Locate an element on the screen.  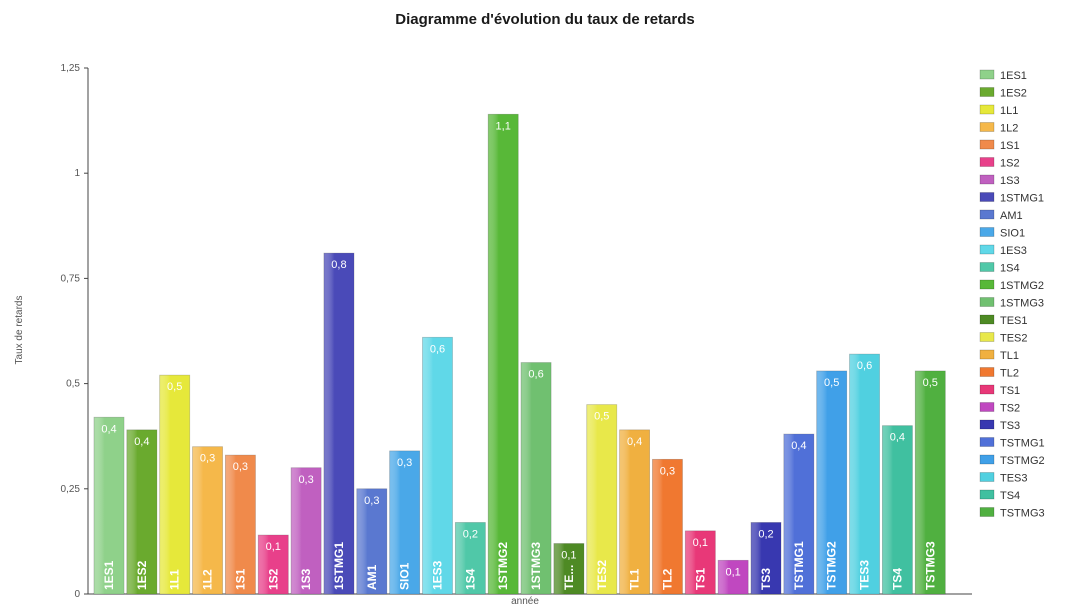
bar-group: 0,4 1ES1 is located at coordinates (109, 505).